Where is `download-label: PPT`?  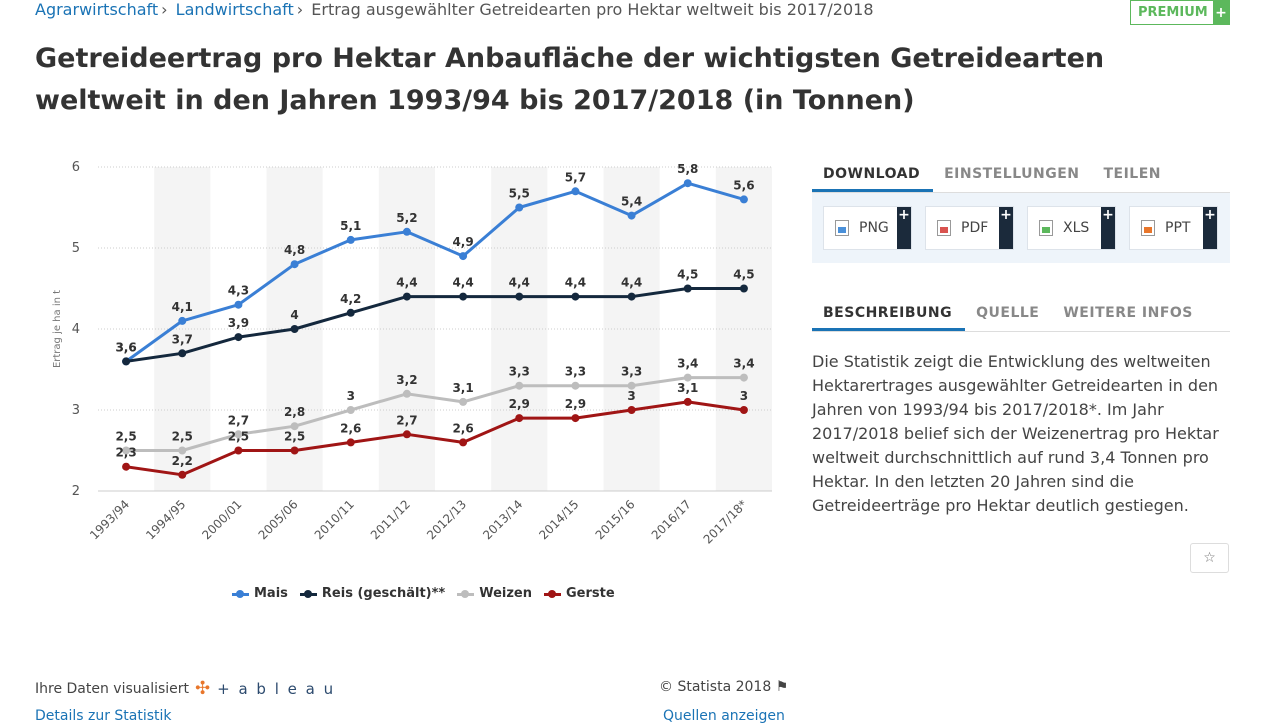
download-label: PPT is located at coordinates (1178, 228).